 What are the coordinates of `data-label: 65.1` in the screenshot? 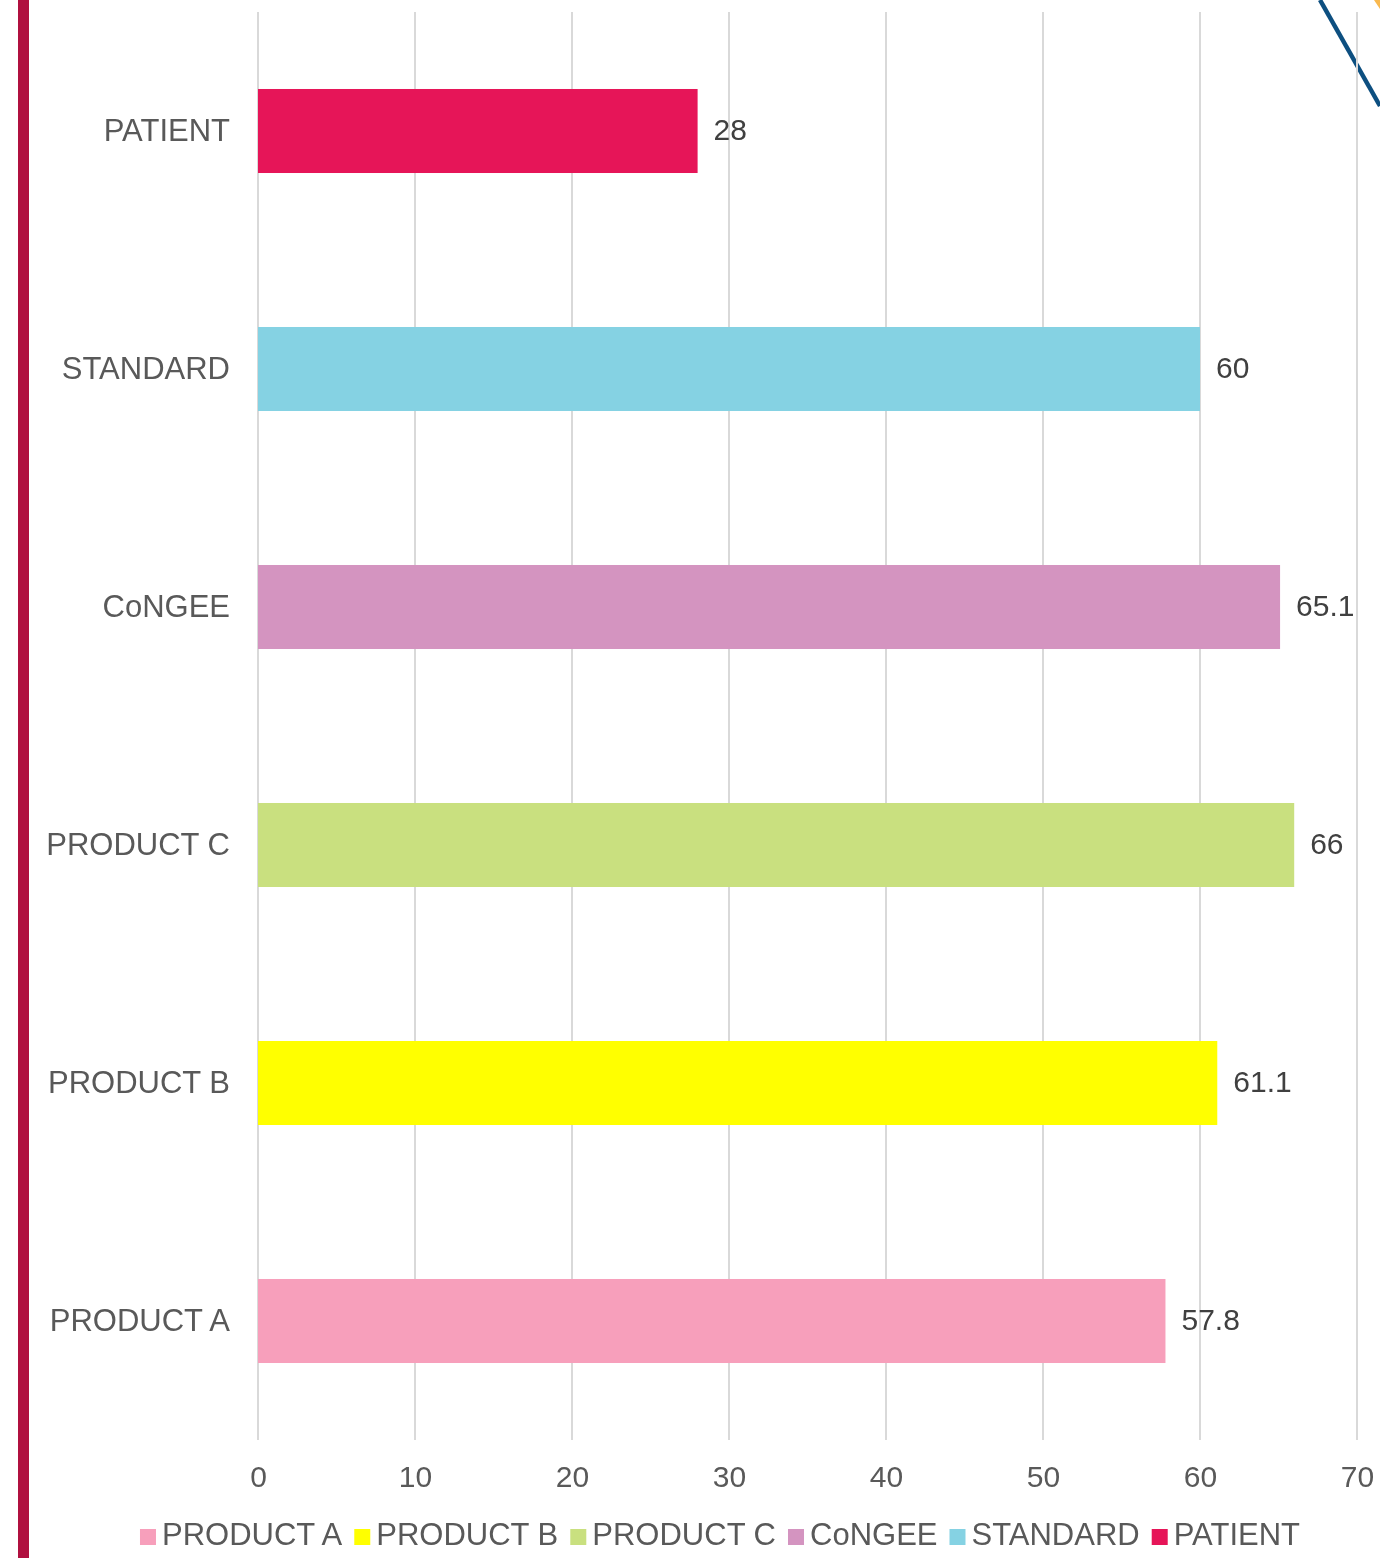 It's located at (1325, 605).